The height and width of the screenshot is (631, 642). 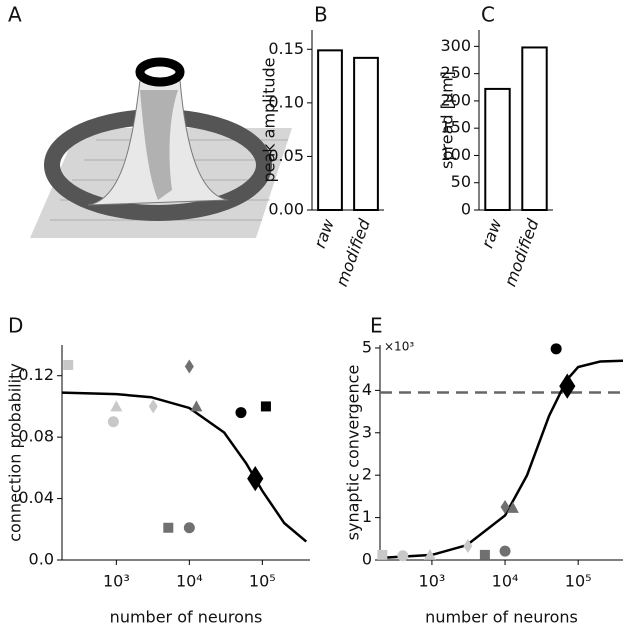 What do you see at coordinates (15, 452) in the screenshot?
I see `y-axis-label: connection probability` at bounding box center [15, 452].